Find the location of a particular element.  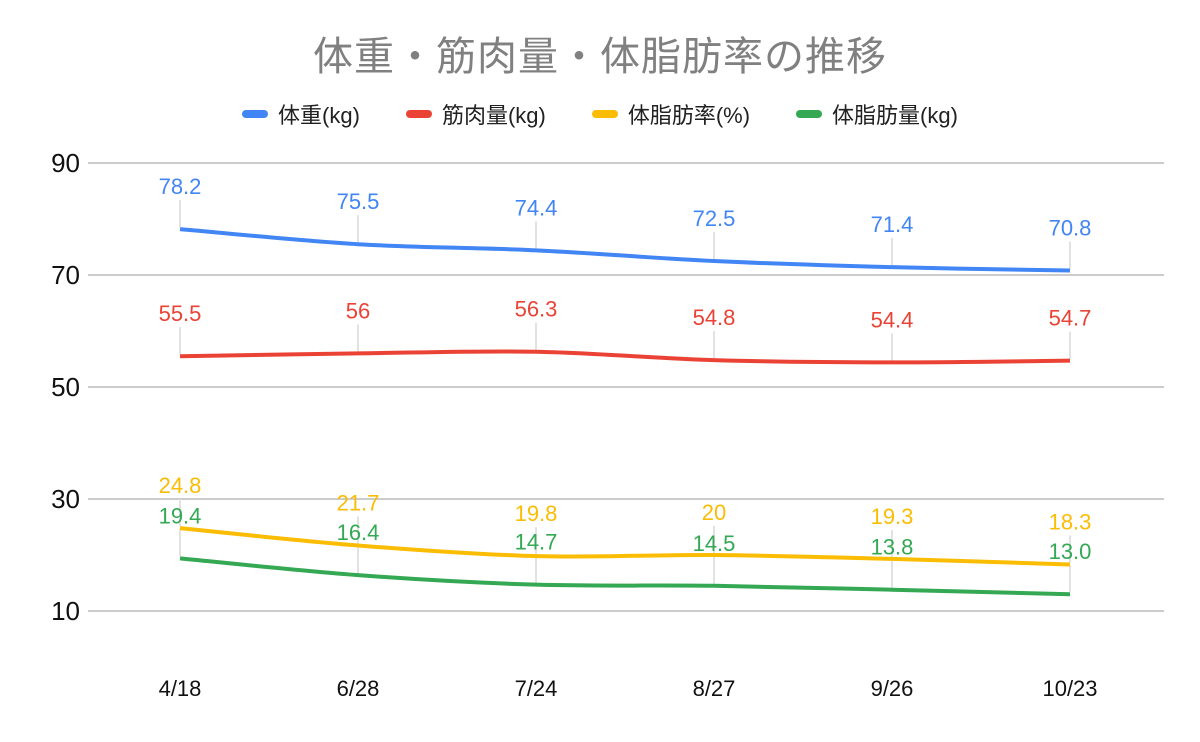

legend-item-weight: 体重(kg) is located at coordinates (301, 114).